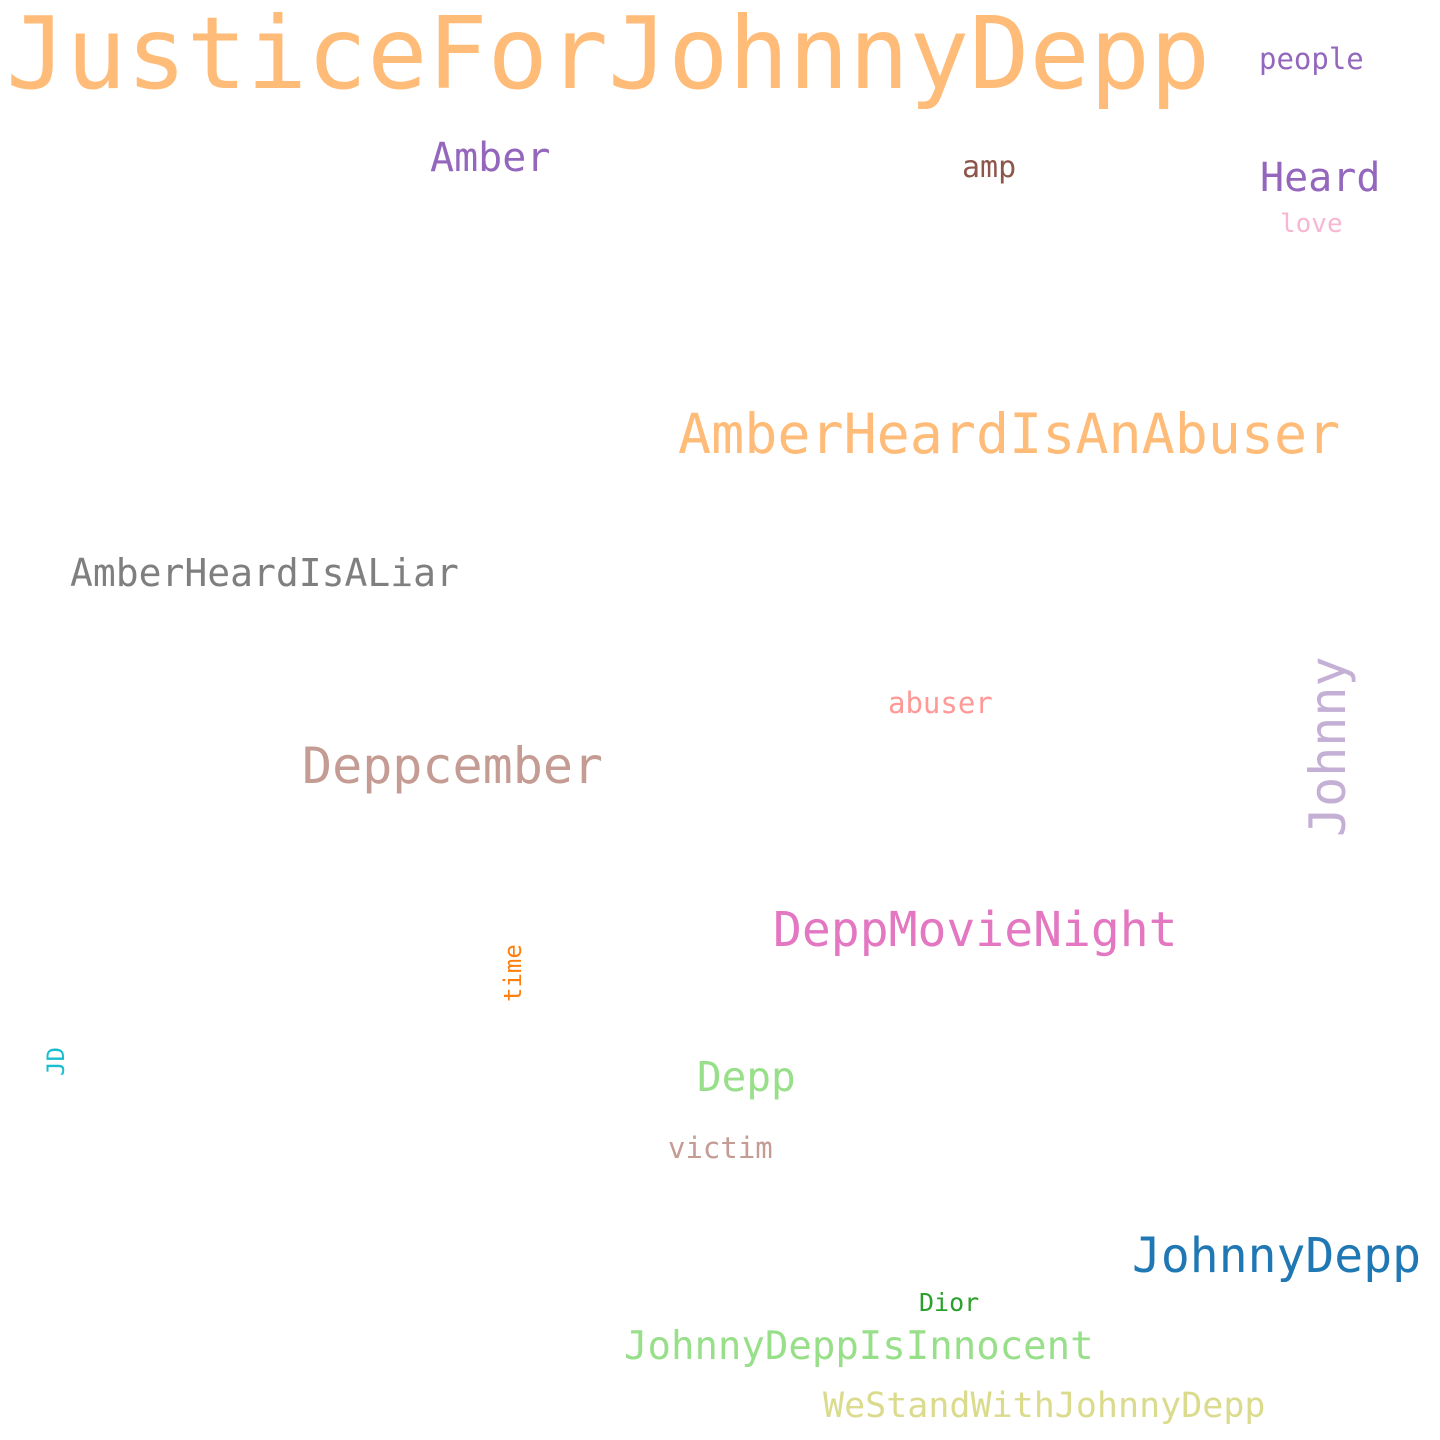  I want to click on word-justiceforjohnnydepp: JusticeForJohnnyDepp, so click(608, 54).